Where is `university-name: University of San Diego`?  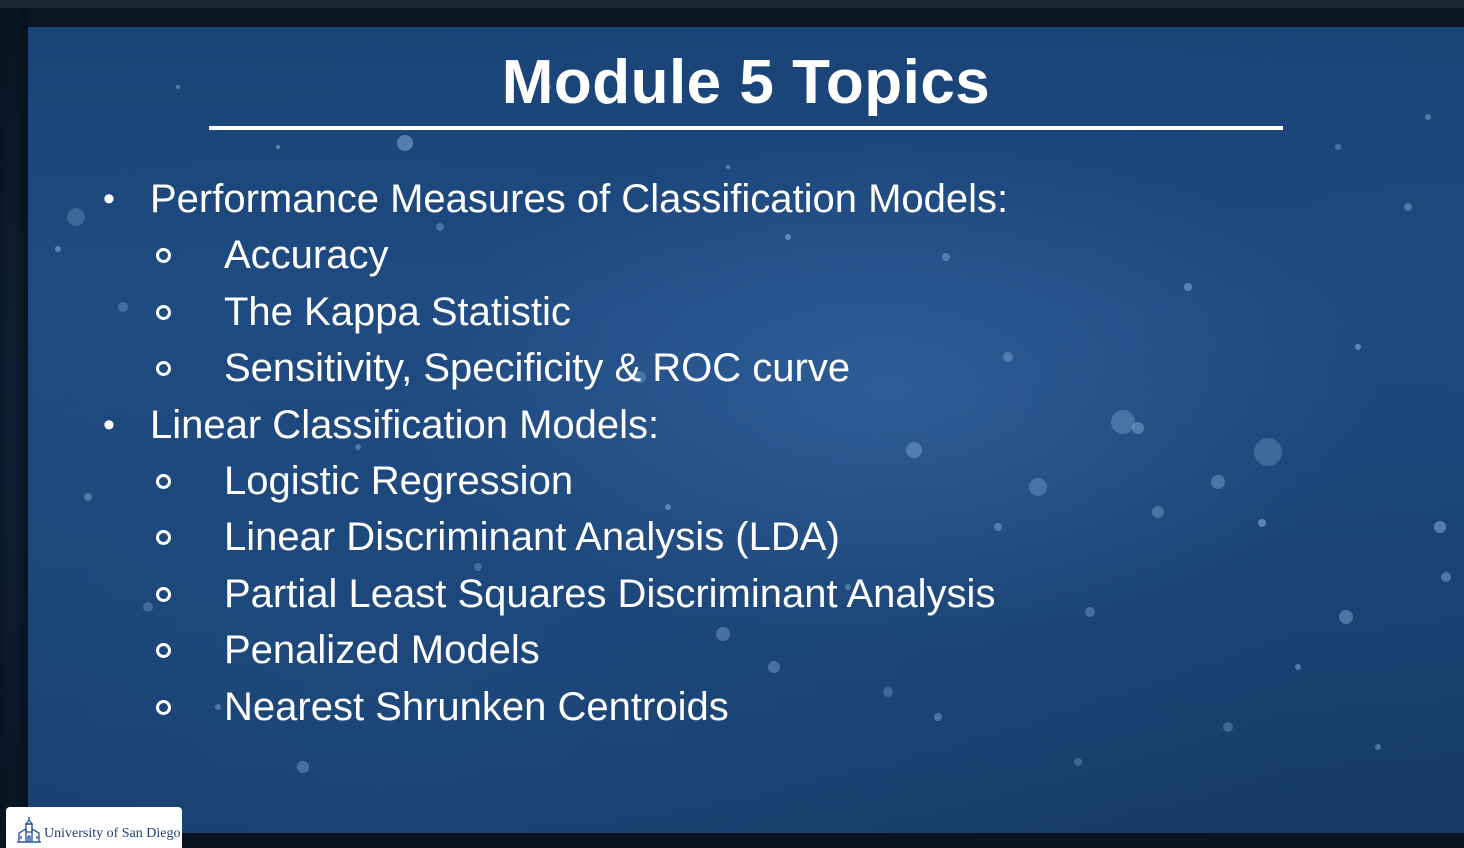 university-name: University of San Diego is located at coordinates (112, 833).